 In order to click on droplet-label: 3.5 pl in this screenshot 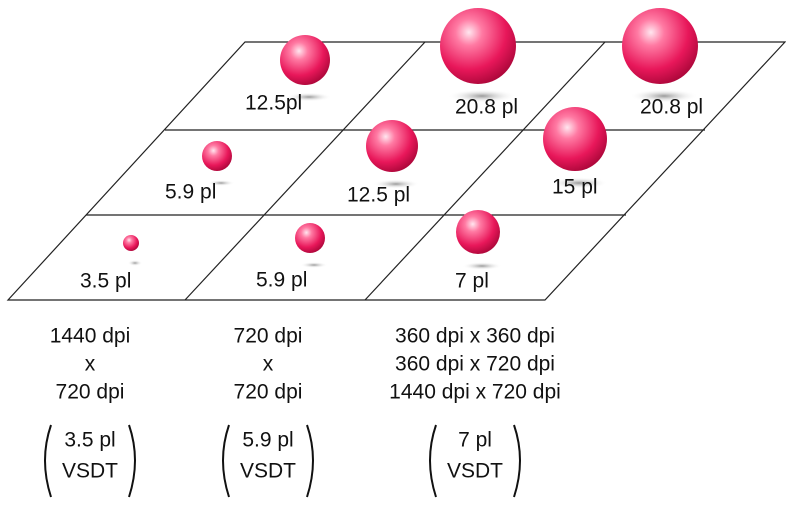, I will do `click(105, 281)`.